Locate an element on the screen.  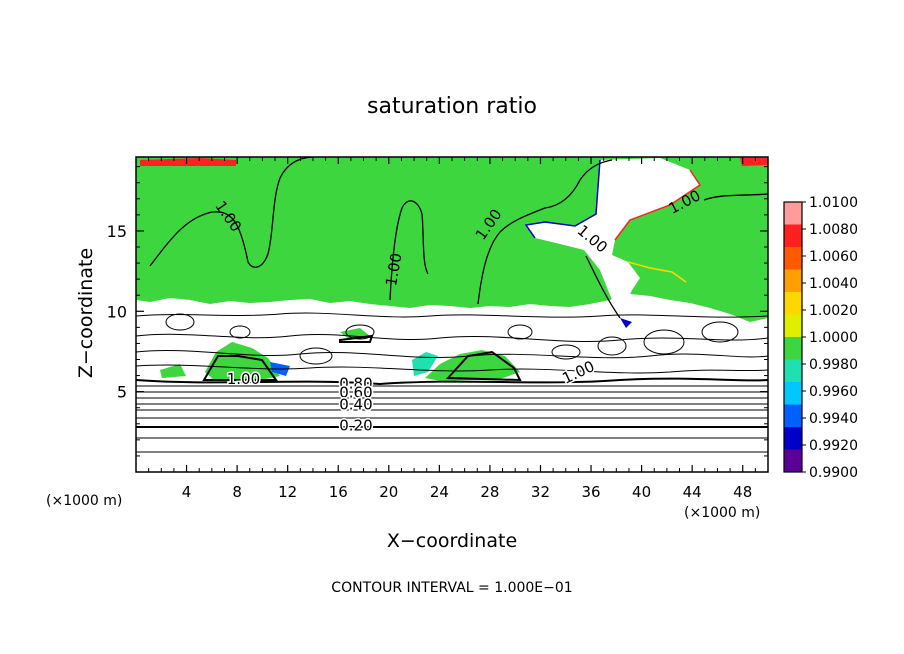
colorbar-label-0: 1.0100 is located at coordinates (833, 203).